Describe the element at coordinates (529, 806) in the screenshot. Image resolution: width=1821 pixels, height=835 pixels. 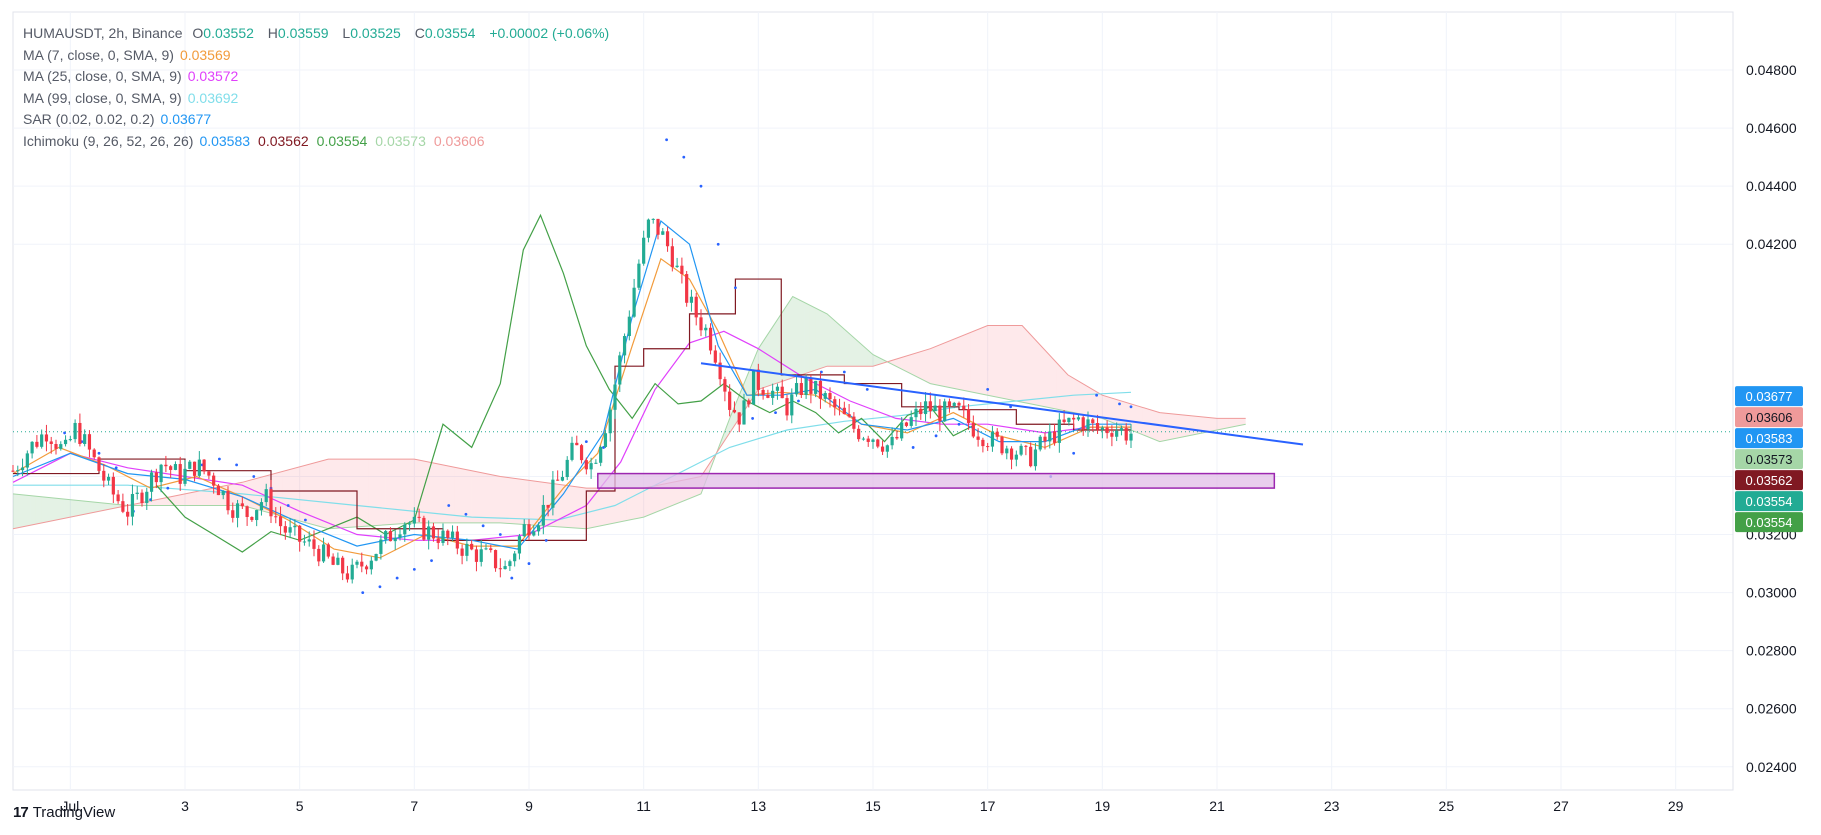
I see `x-tick-label: 9` at that location.